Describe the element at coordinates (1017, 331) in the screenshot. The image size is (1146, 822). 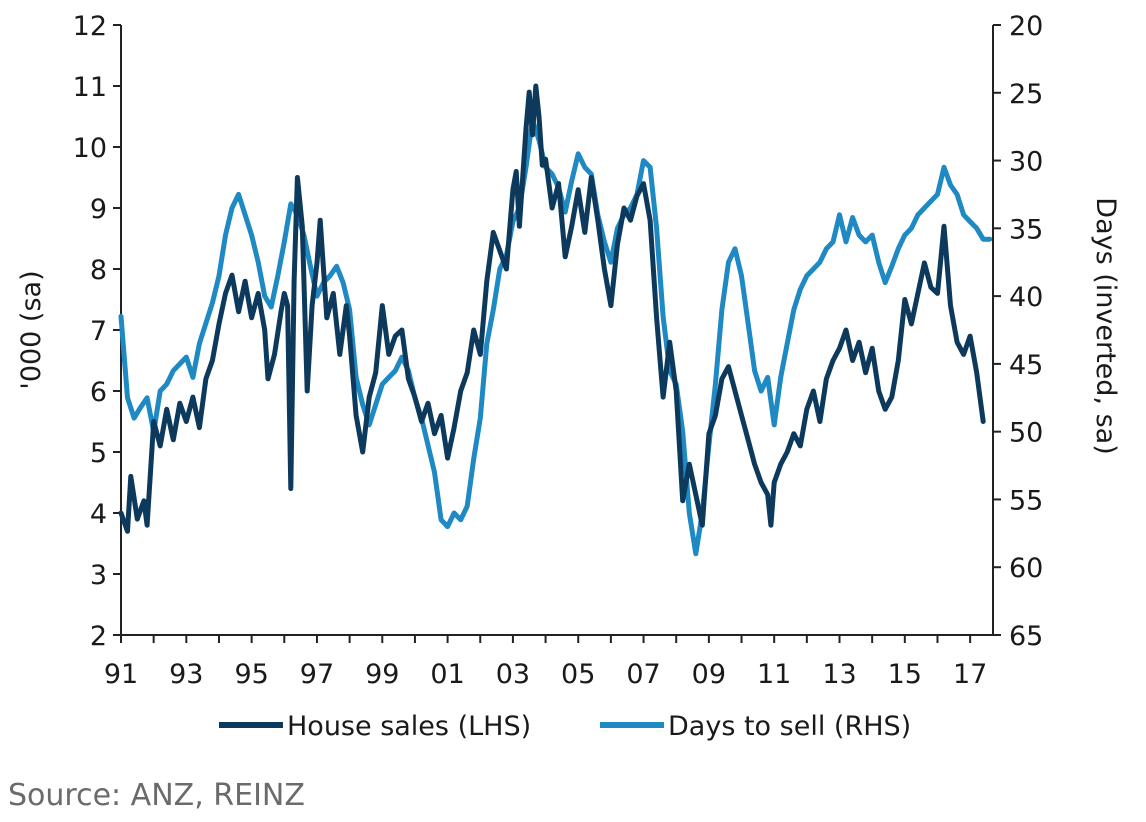
I see `right-axis: 20 25 30 35 40 45 50 55 60 65` at that location.